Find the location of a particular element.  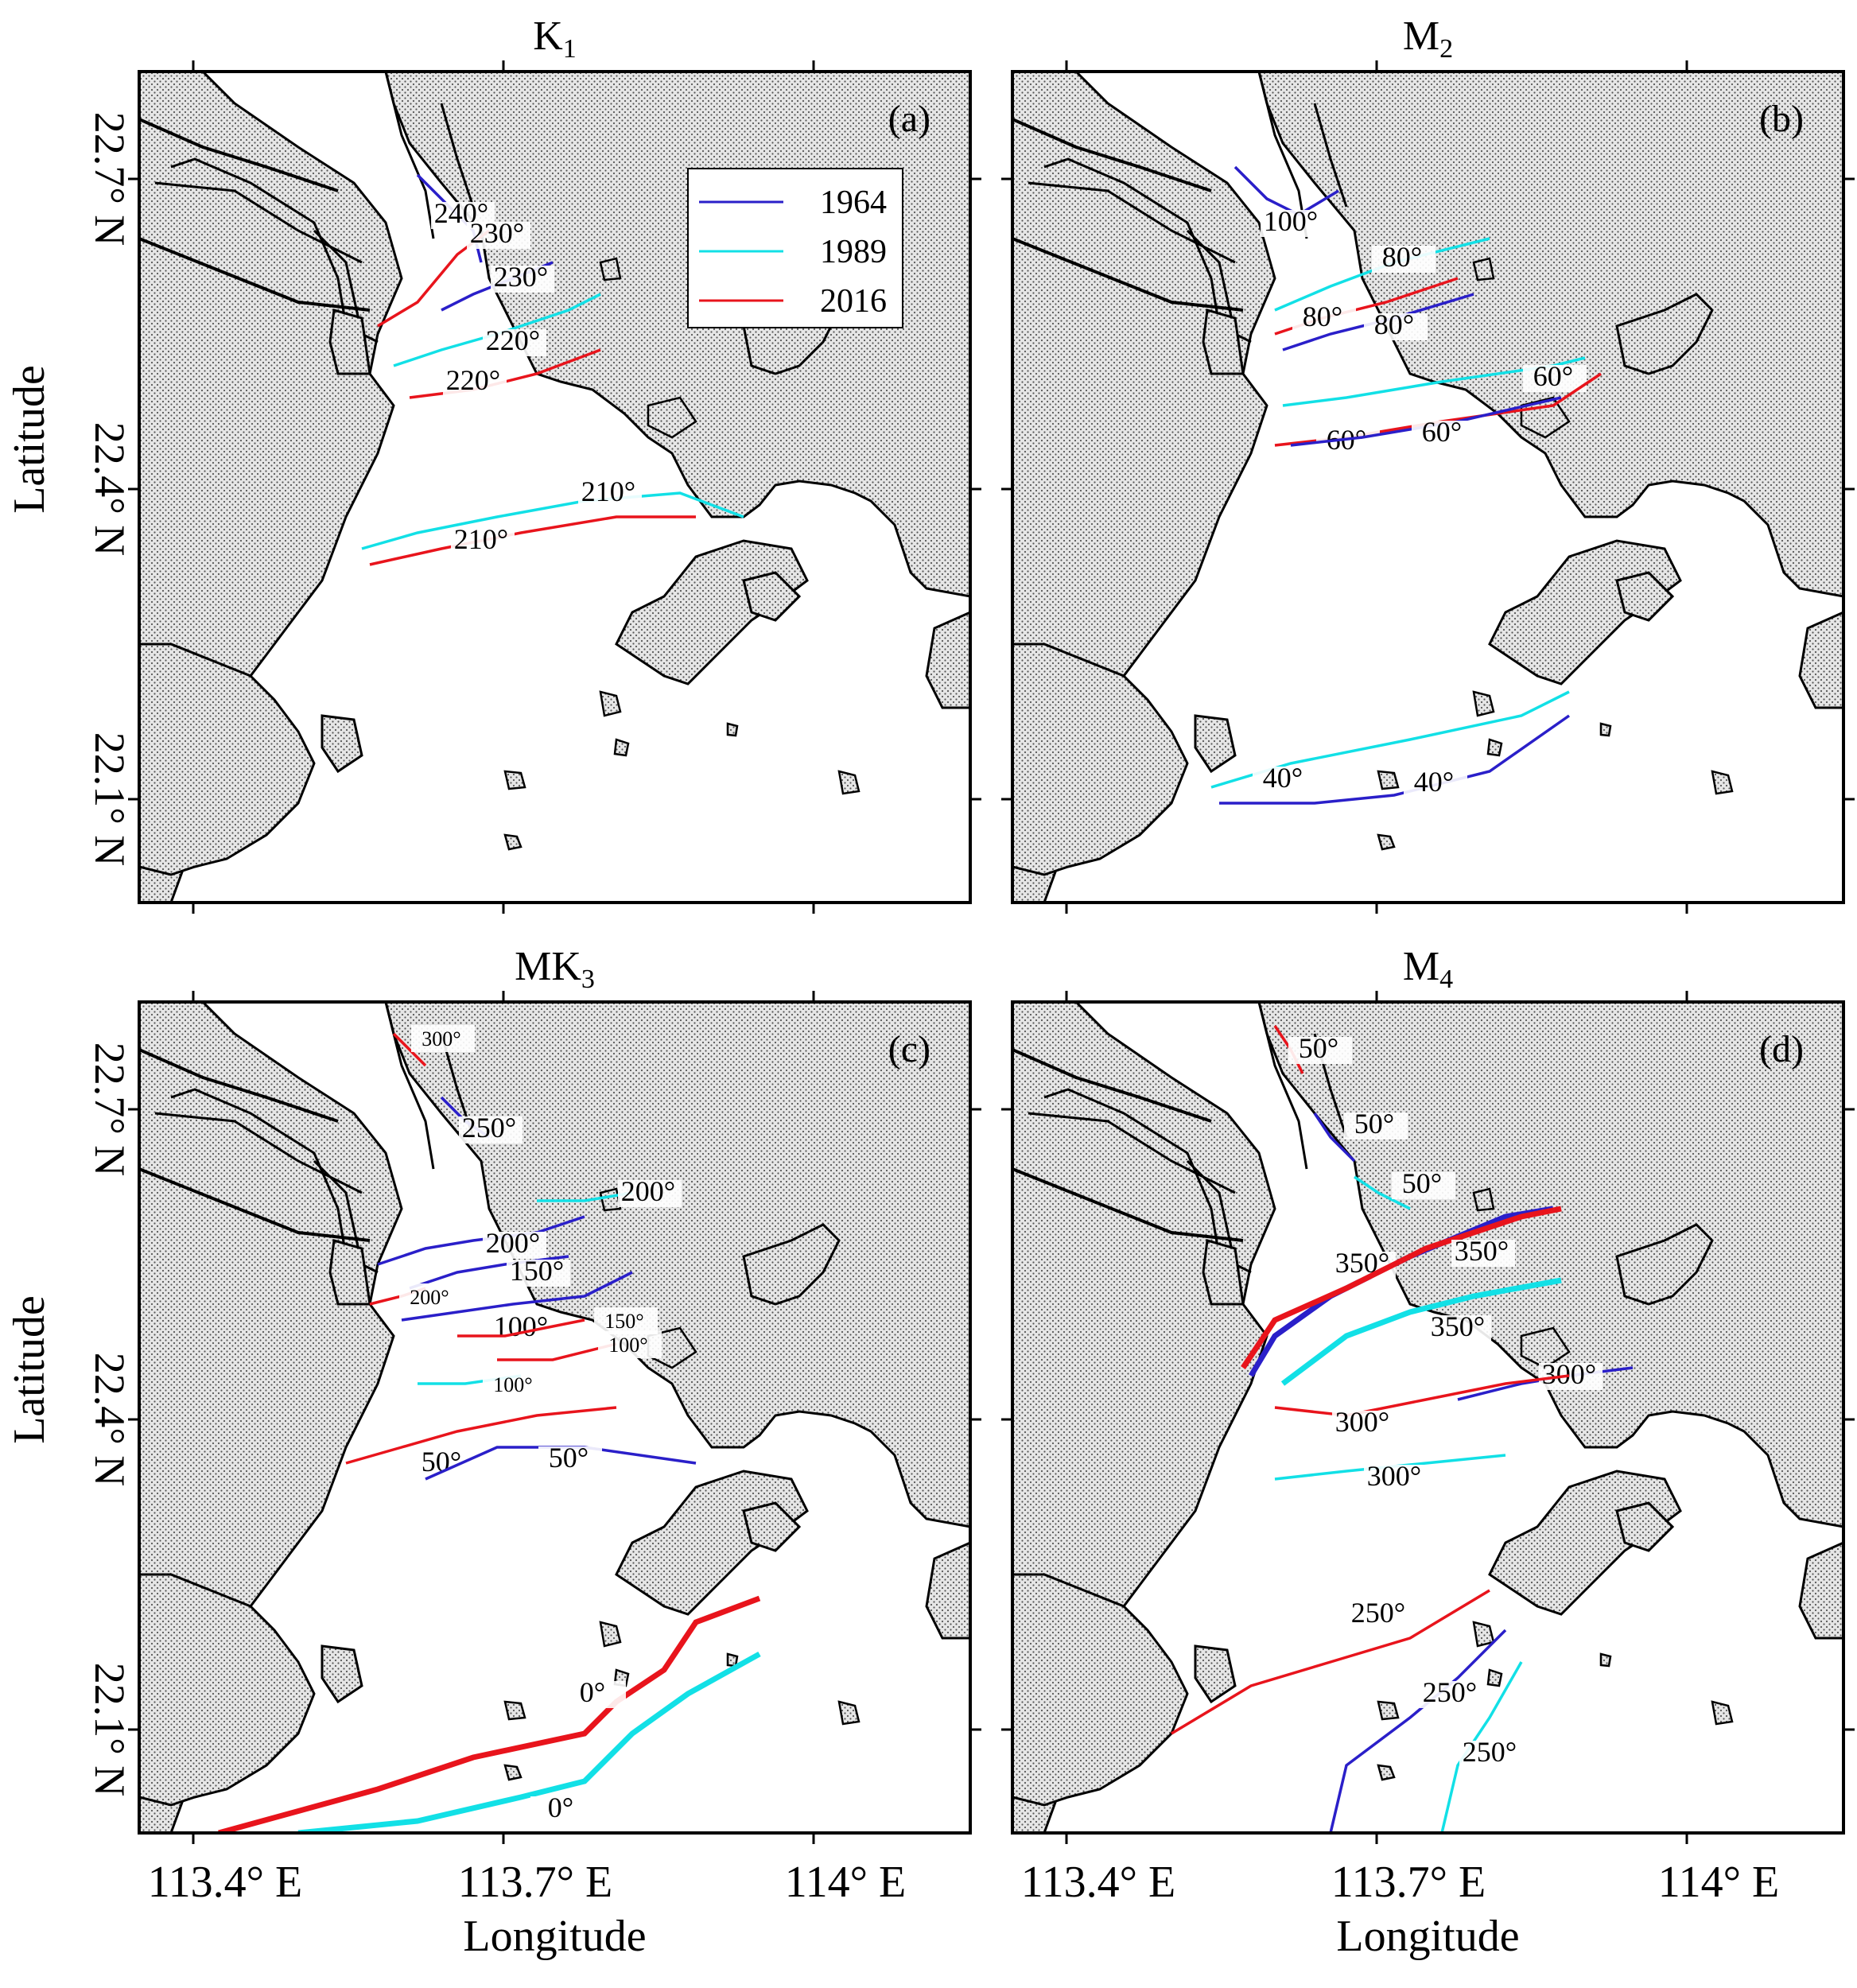

panel-label: (d) is located at coordinates (1781, 1049).